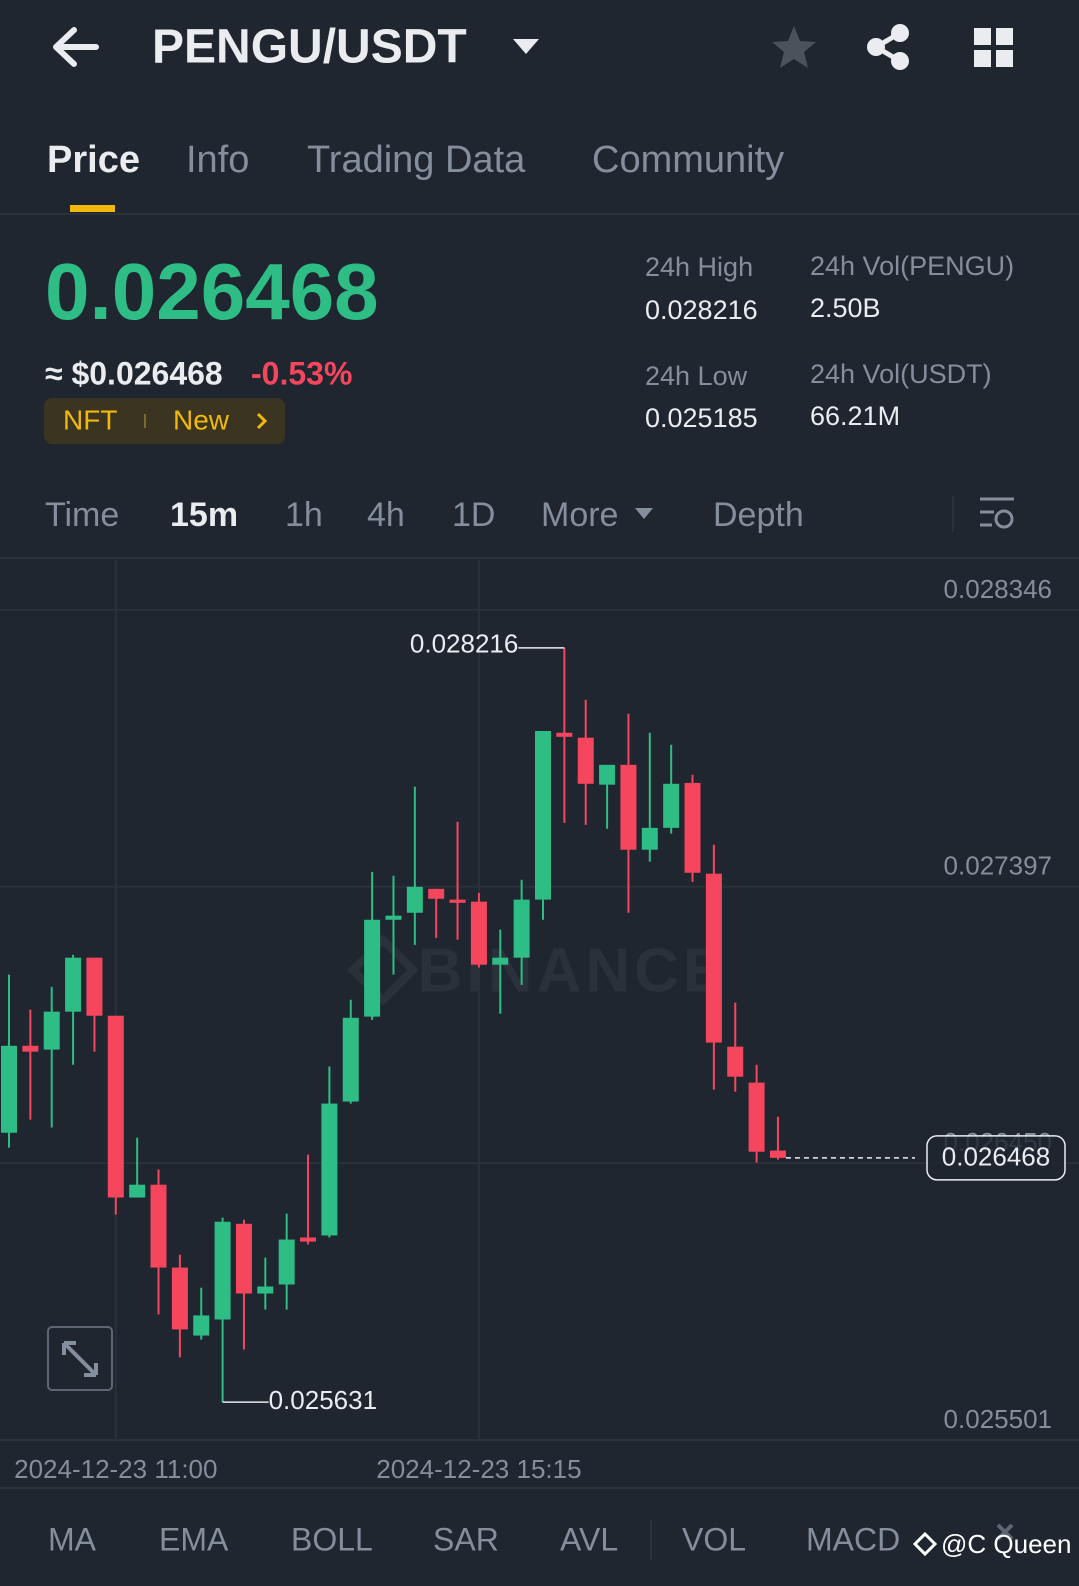  What do you see at coordinates (573, 970) in the screenshot?
I see `watermark: BINANCE` at bounding box center [573, 970].